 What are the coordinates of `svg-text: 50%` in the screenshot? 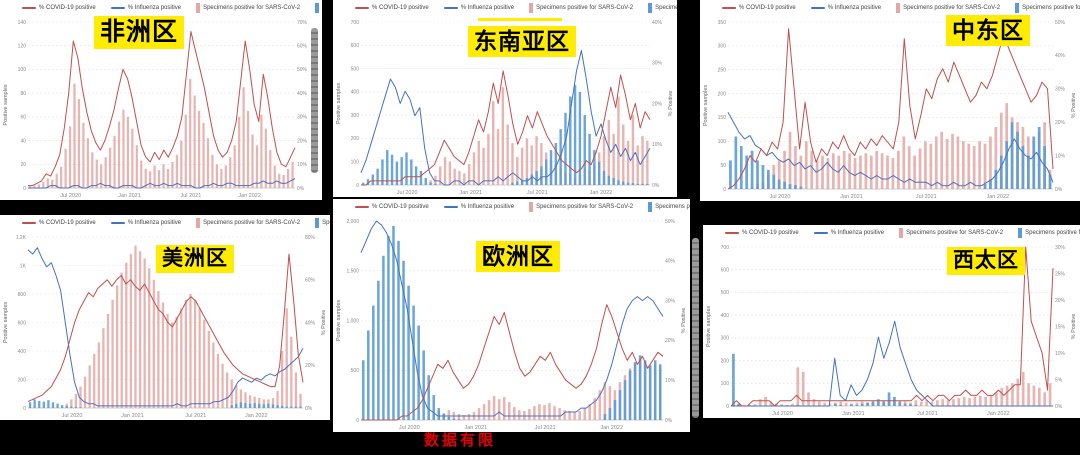 It's located at (670, 222).